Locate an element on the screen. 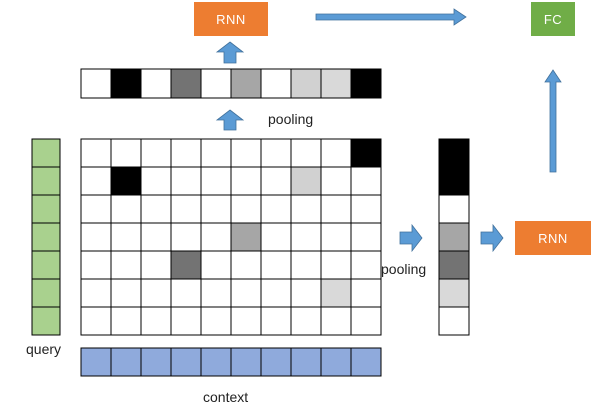 The image size is (592, 417). rnn-right-label: RNN is located at coordinates (553, 238).